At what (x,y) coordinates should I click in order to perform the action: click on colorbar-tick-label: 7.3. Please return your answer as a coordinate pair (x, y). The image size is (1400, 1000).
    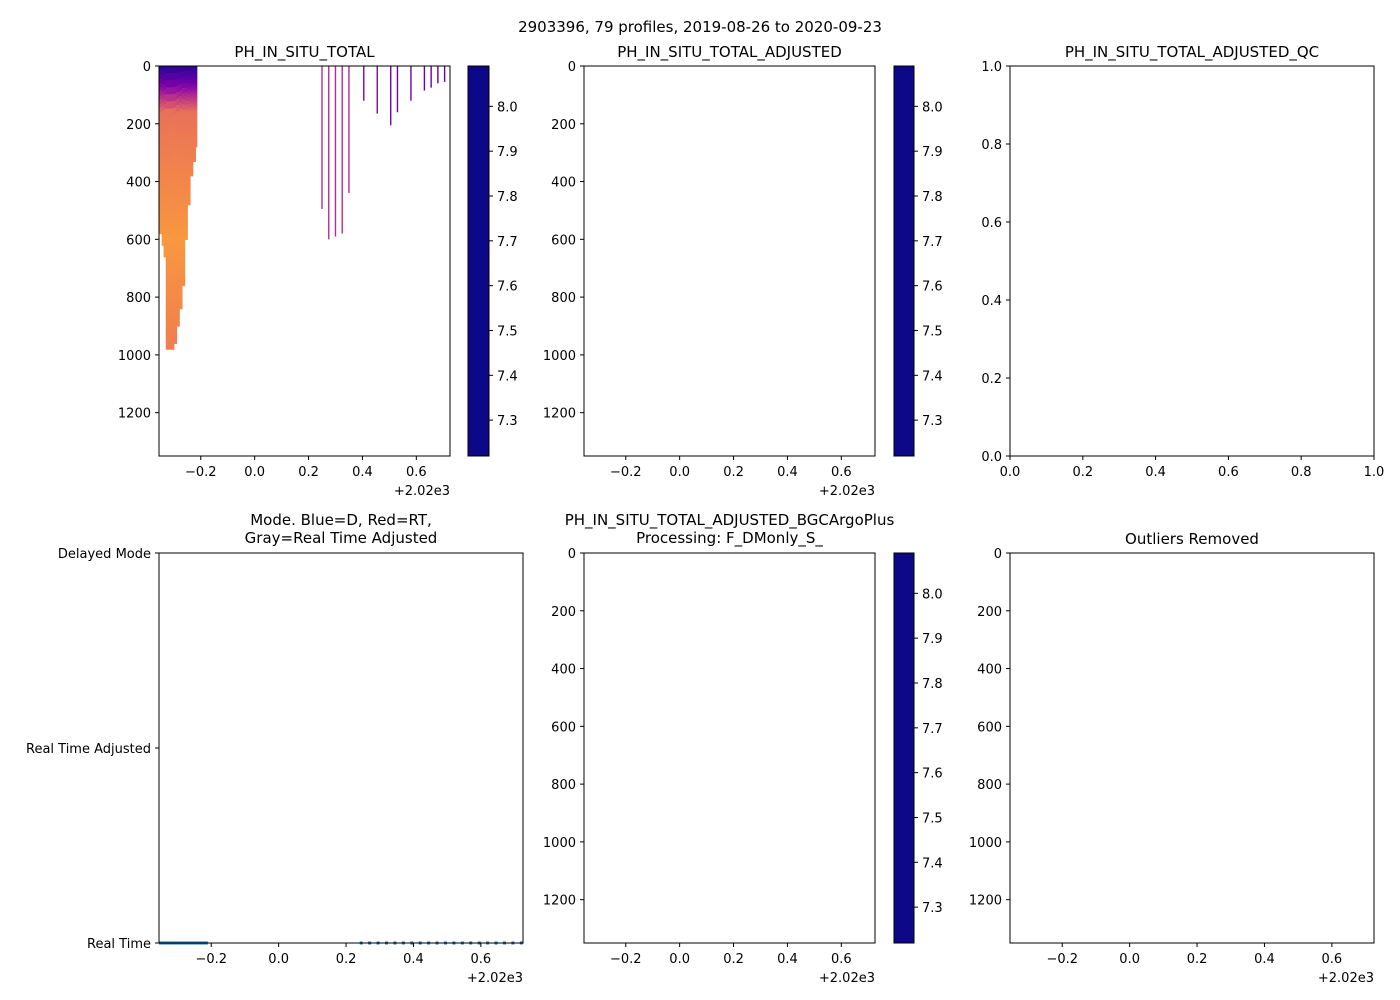
    Looking at the image, I should click on (932, 421).